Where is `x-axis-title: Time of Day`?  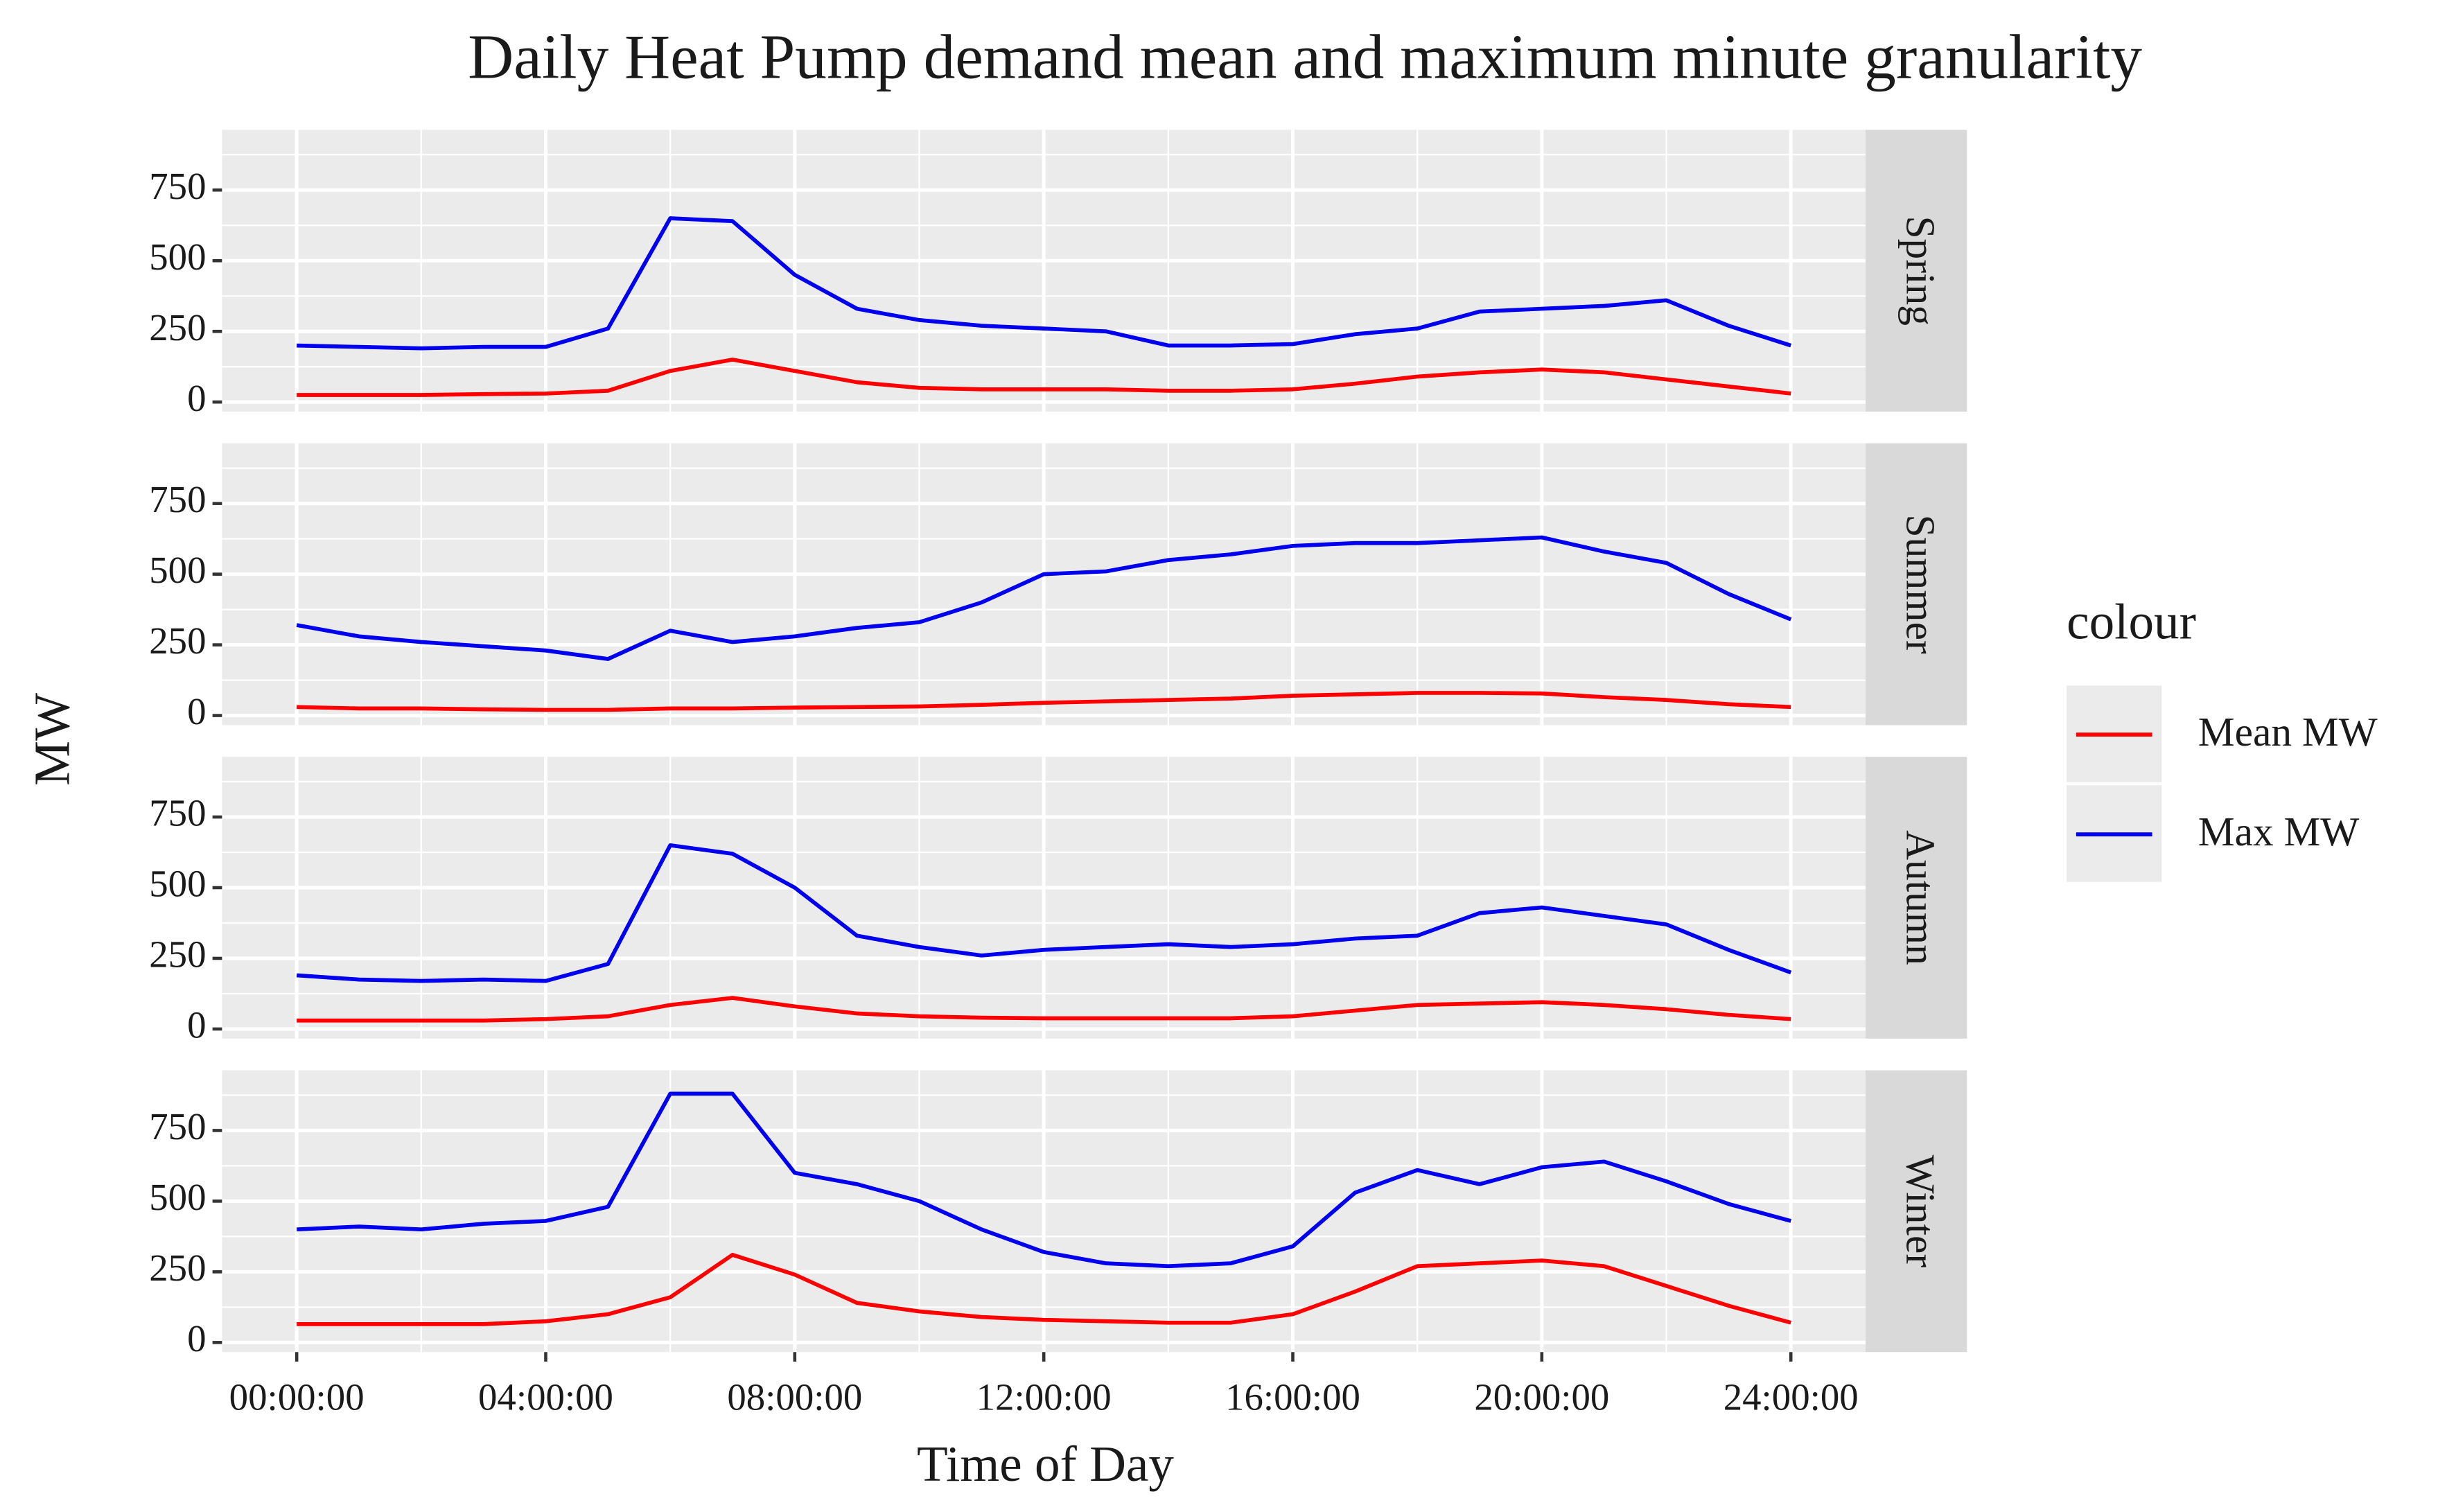 x-axis-title: Time of Day is located at coordinates (1045, 1464).